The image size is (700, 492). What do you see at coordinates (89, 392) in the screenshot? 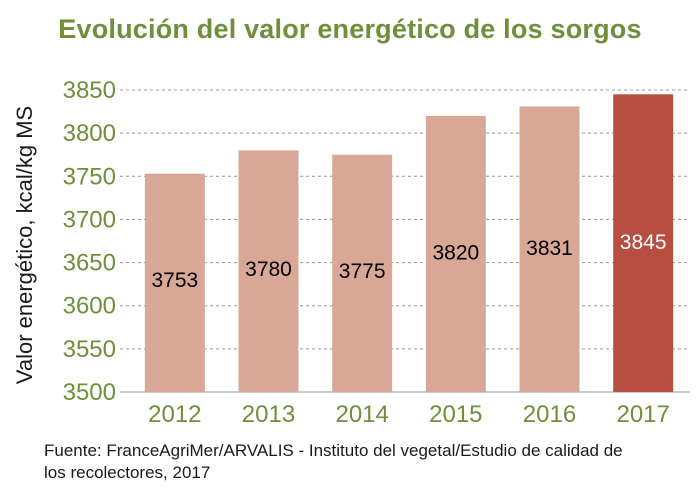
I see `y-tick-label: 3500` at bounding box center [89, 392].